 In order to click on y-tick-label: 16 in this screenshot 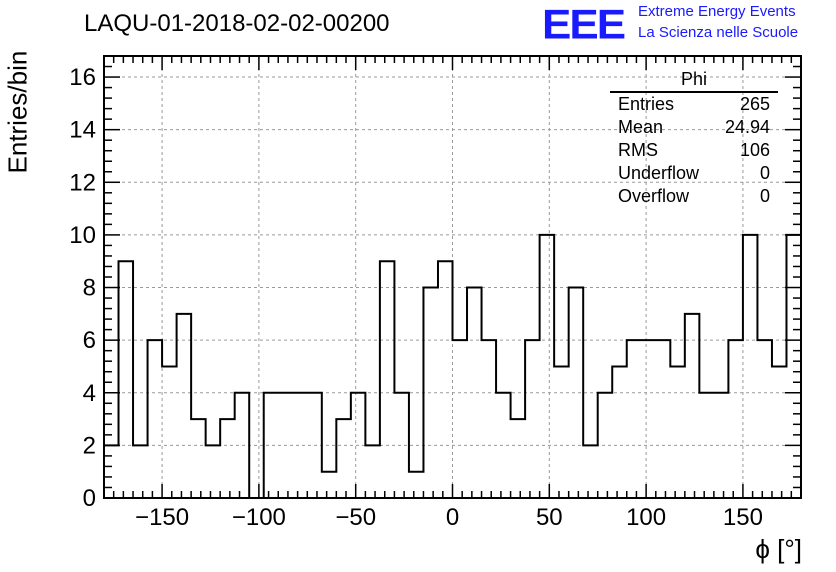, I will do `click(82, 77)`.